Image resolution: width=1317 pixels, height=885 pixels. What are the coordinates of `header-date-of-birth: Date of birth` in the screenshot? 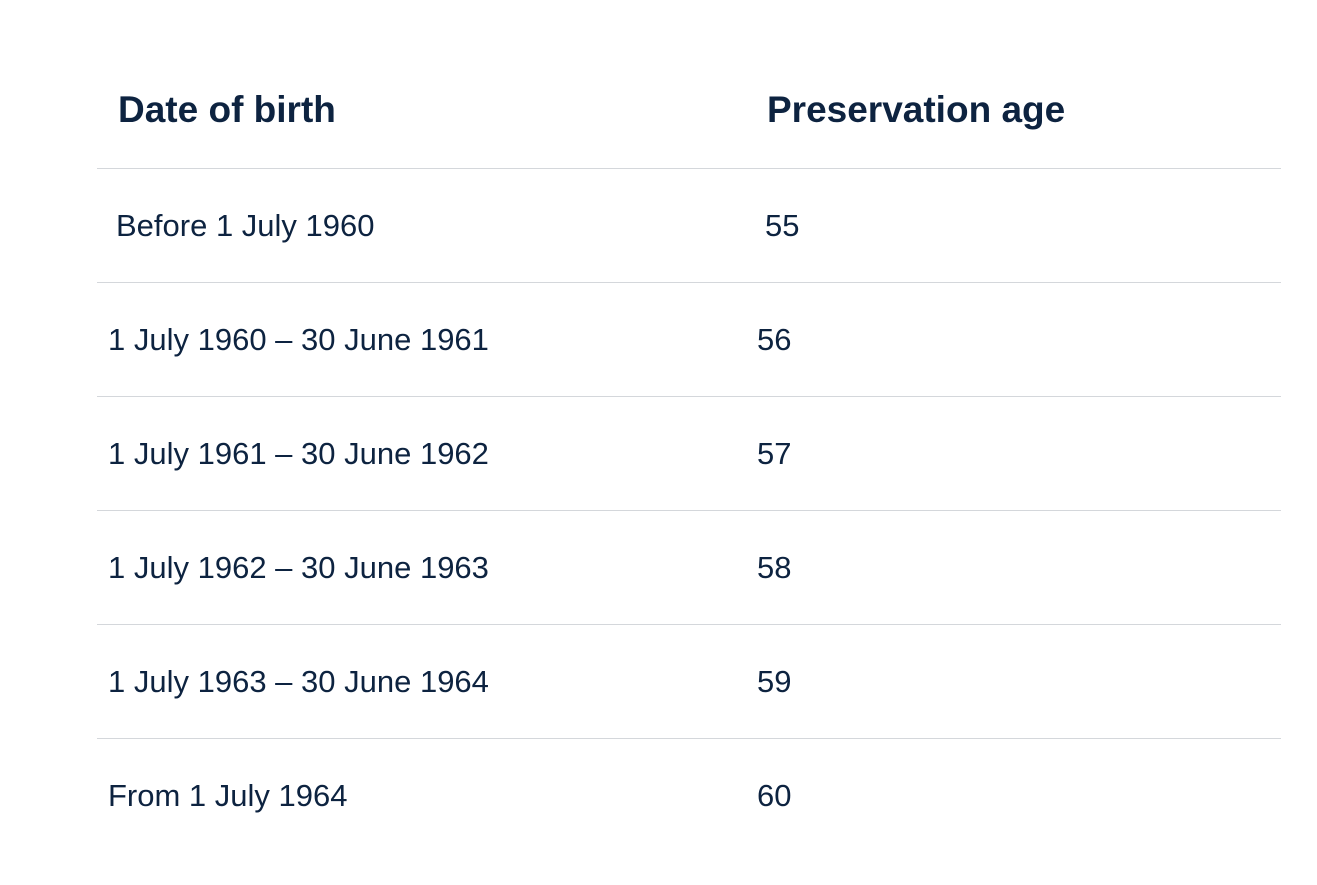 It's located at (227, 109).